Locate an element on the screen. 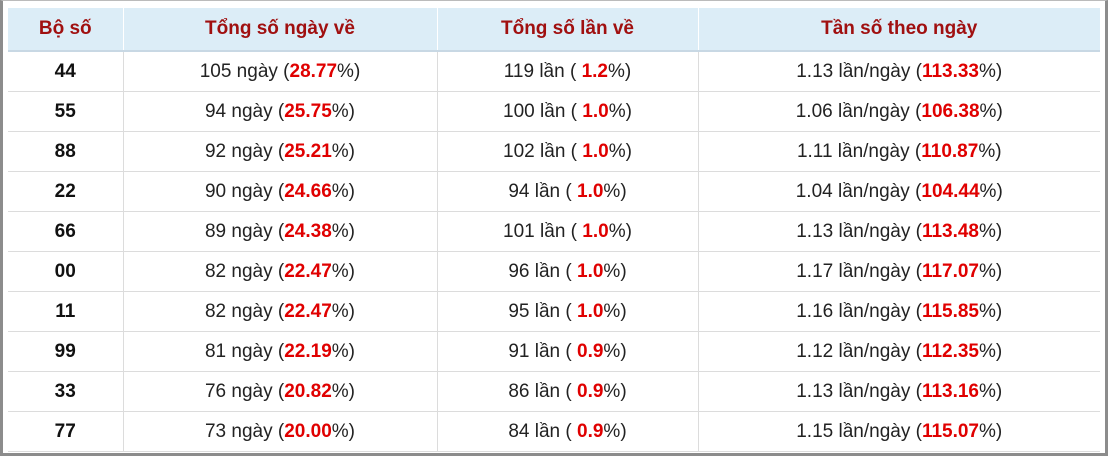  stat-text: 1.11 lần/ngày ( is located at coordinates (859, 151).